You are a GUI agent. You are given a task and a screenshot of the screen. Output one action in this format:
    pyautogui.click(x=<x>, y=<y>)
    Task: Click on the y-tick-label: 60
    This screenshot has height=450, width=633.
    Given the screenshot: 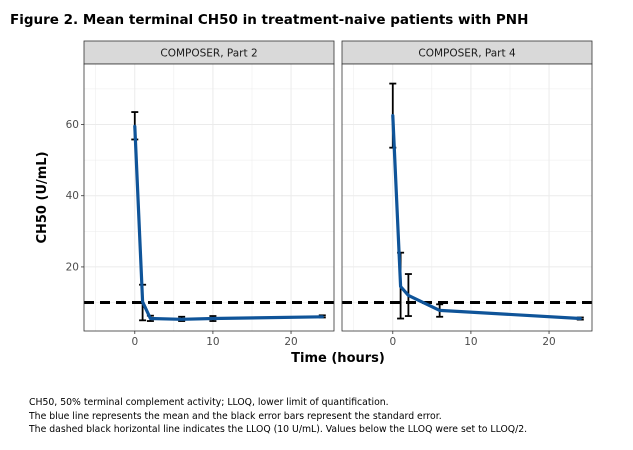 What is the action you would take?
    pyautogui.click(x=72, y=125)
    